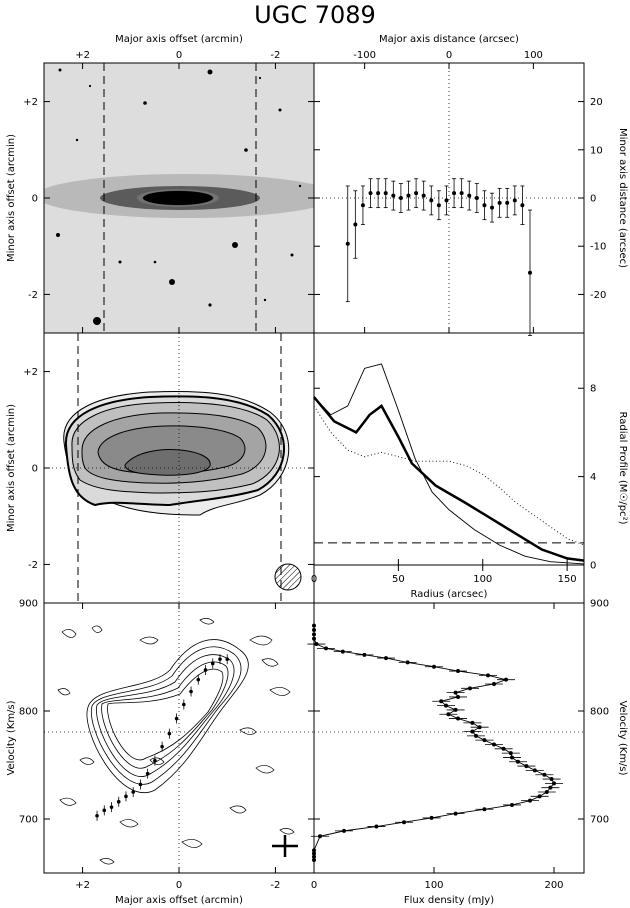 Image resolution: width=630 pixels, height=908 pixels. I want to click on E-tick-label-2: 700, so click(28, 820).